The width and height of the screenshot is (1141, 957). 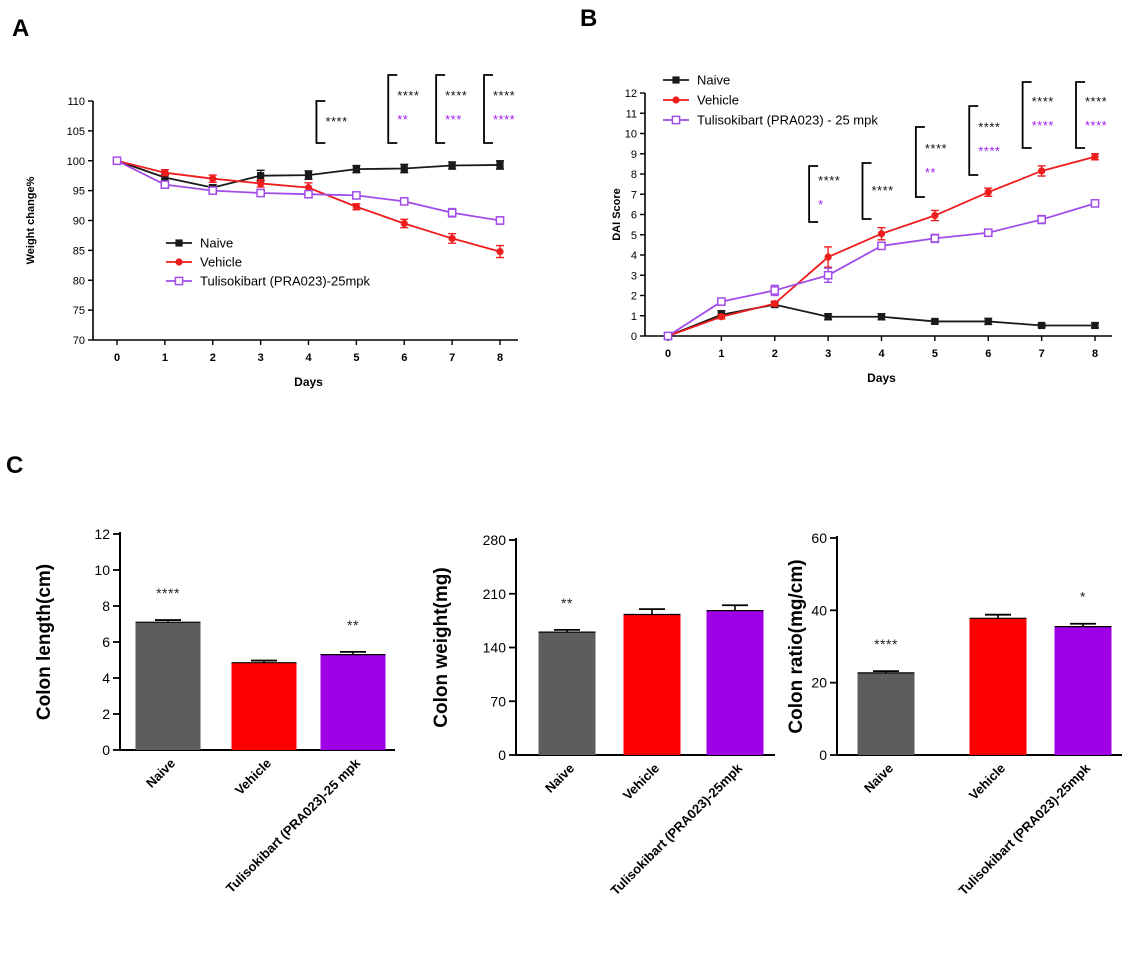 I want to click on series-tulisokibart, so click(x=881, y=270).